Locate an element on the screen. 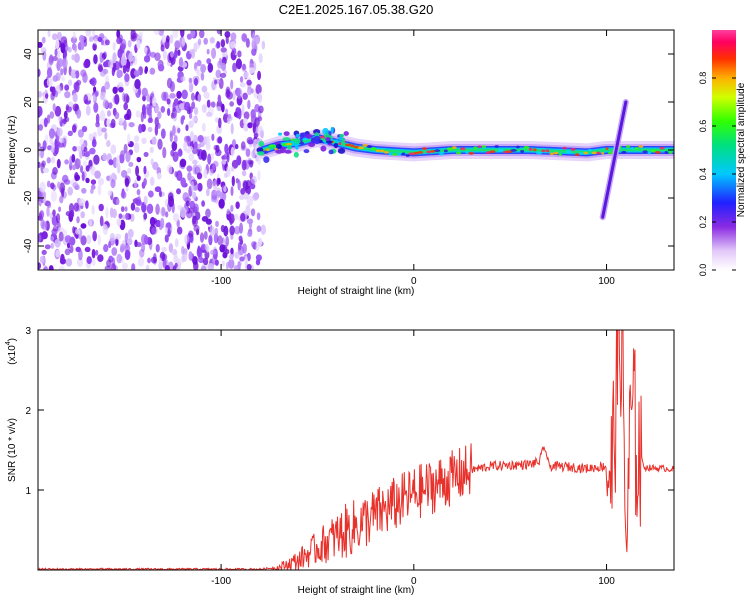 This screenshot has width=750, height=600. snr-xlabel: Height of straight line (km) is located at coordinates (356, 590).